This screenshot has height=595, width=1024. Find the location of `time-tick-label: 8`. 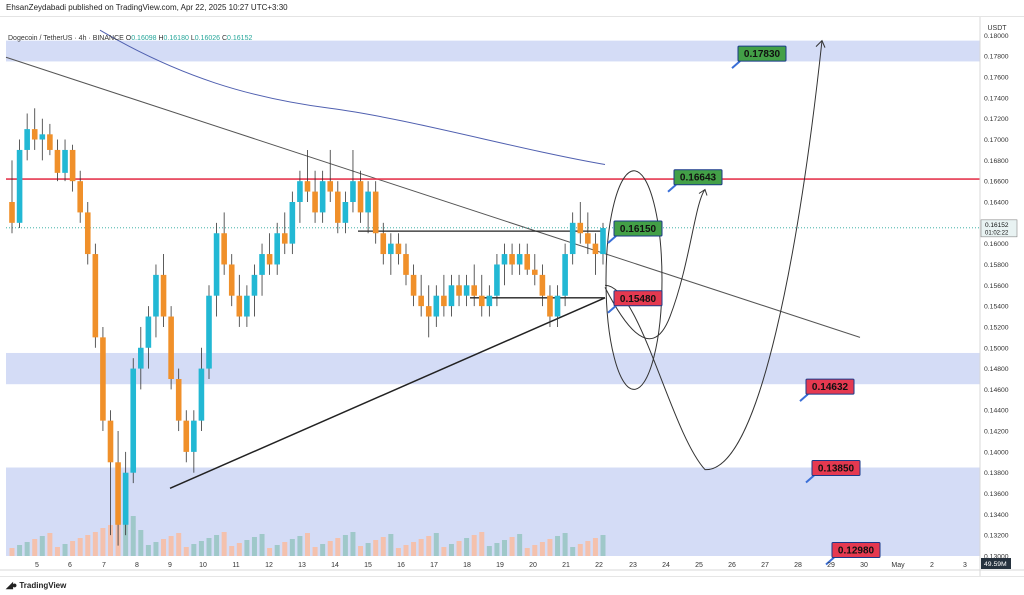

time-tick-label: 8 is located at coordinates (137, 565).